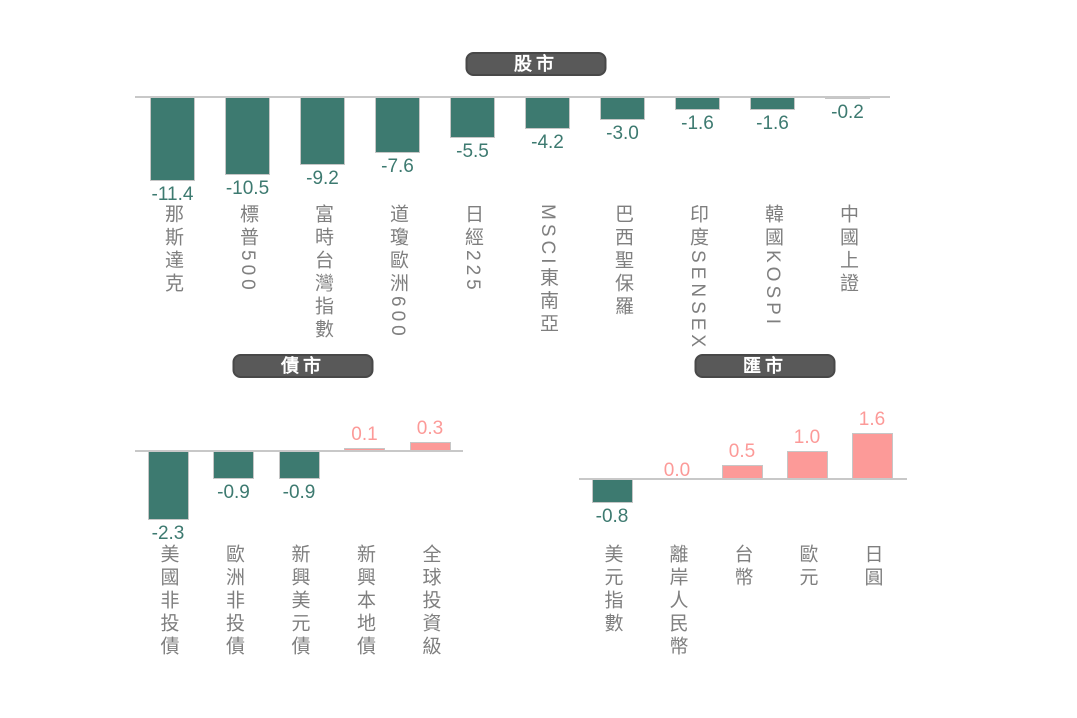 The image size is (1077, 718). Describe the element at coordinates (168, 601) in the screenshot. I see `bond-market-category-label: 美國非投債` at that location.